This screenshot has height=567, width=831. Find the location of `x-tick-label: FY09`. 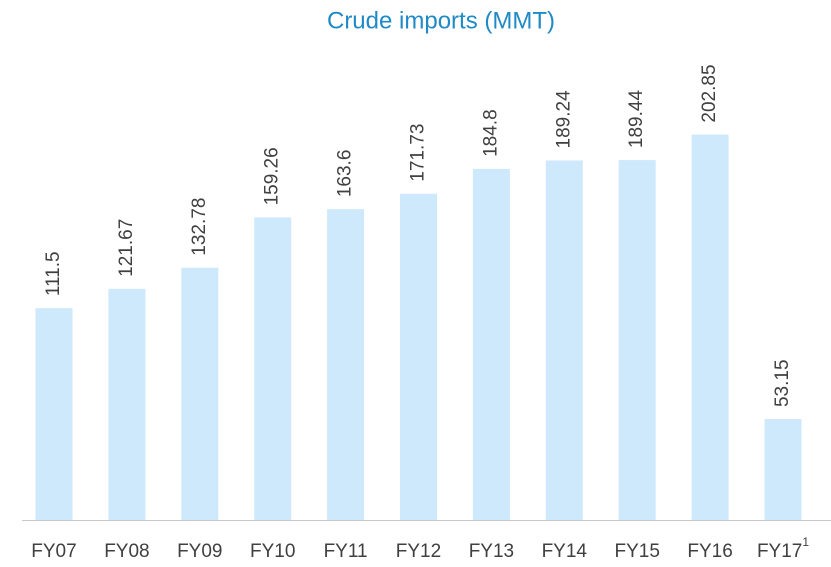

x-tick-label: FY09 is located at coordinates (199, 551).